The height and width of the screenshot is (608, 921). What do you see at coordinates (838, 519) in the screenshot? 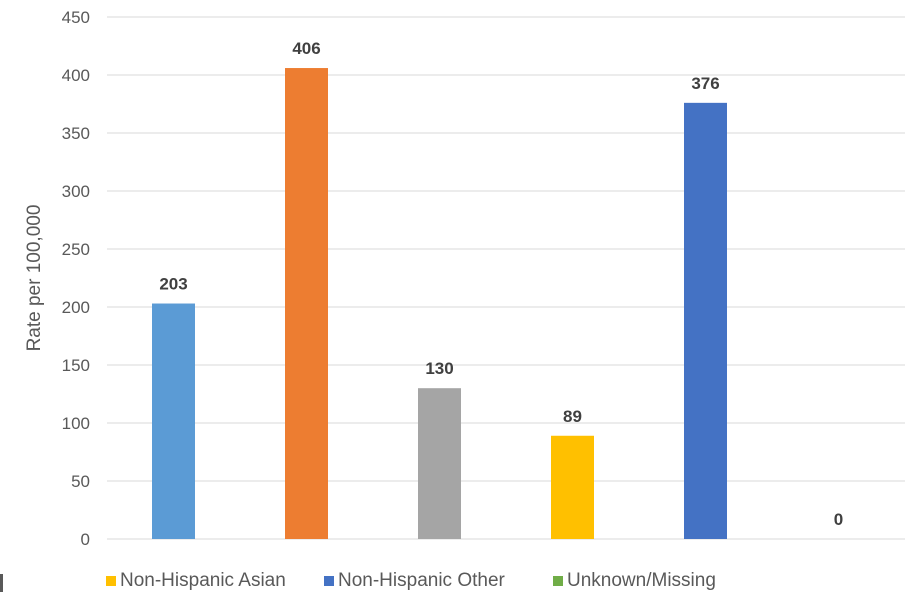
I see `data-label: 0` at bounding box center [838, 519].